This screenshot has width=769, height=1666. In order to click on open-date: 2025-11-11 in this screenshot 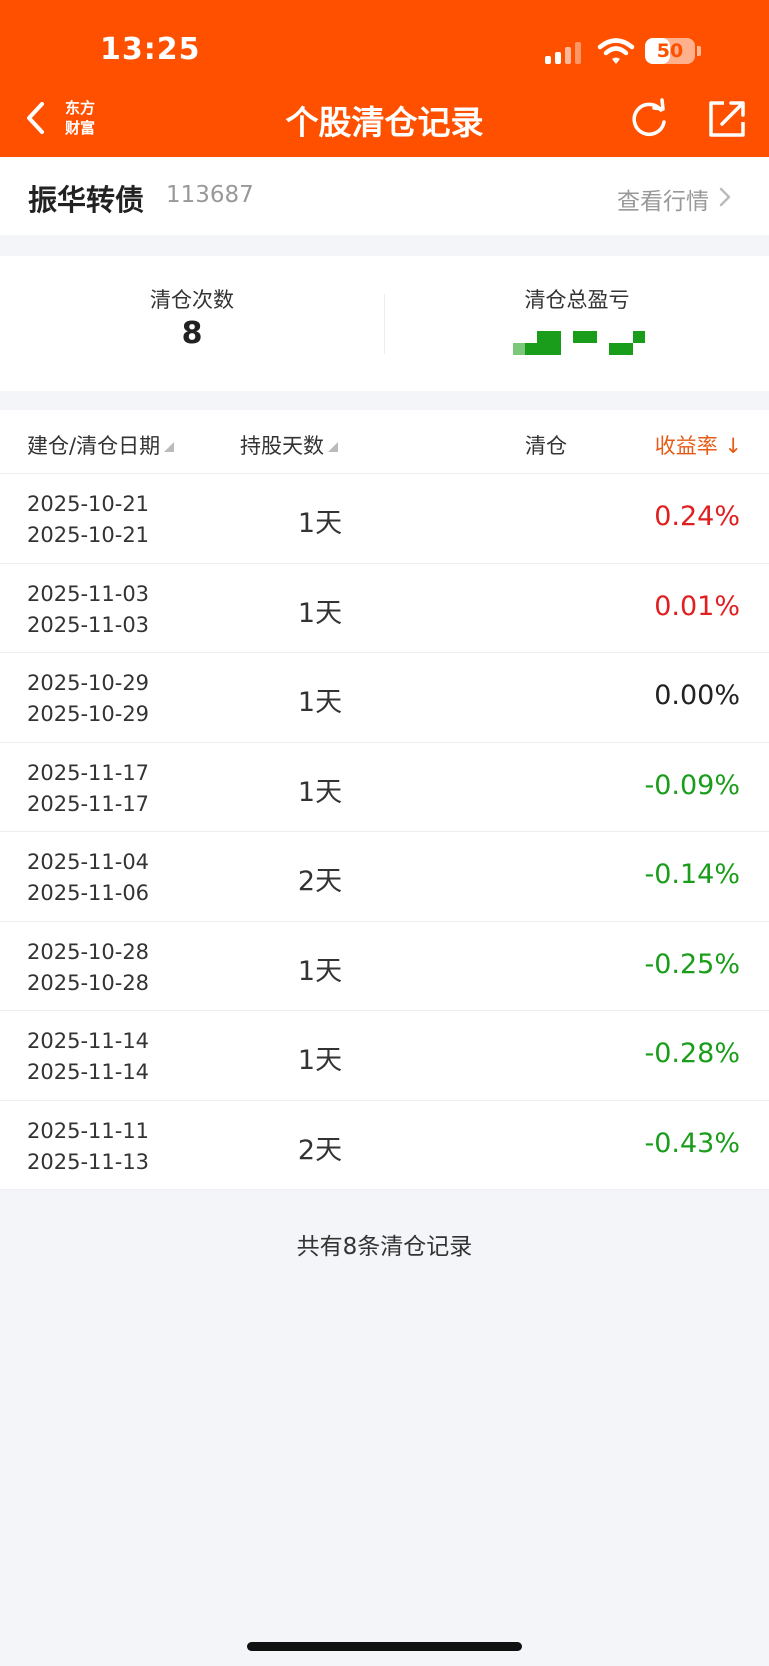, I will do `click(88, 1130)`.